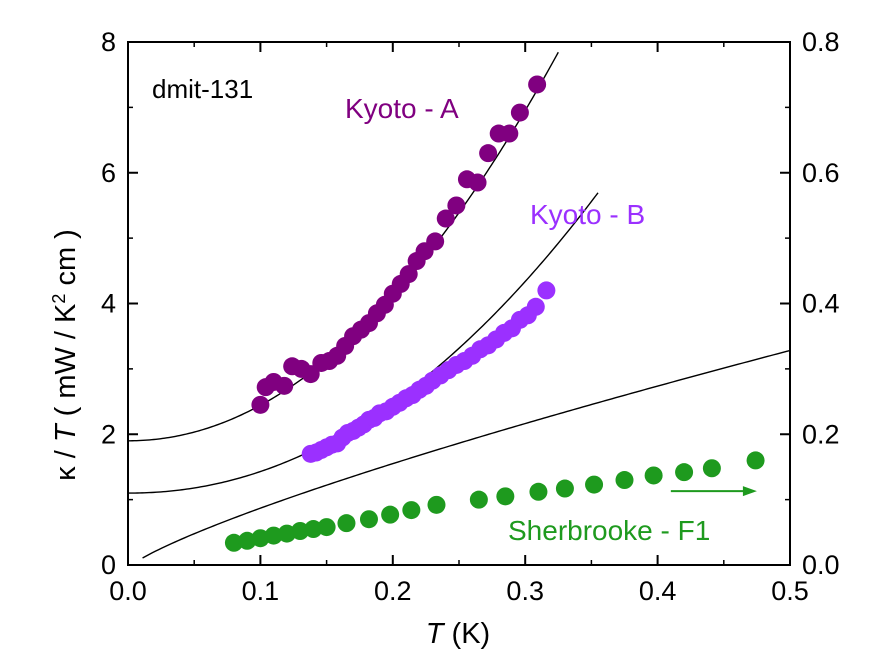 Image resolution: width=880 pixels, height=670 pixels. I want to click on arrow-head, so click(749, 491).